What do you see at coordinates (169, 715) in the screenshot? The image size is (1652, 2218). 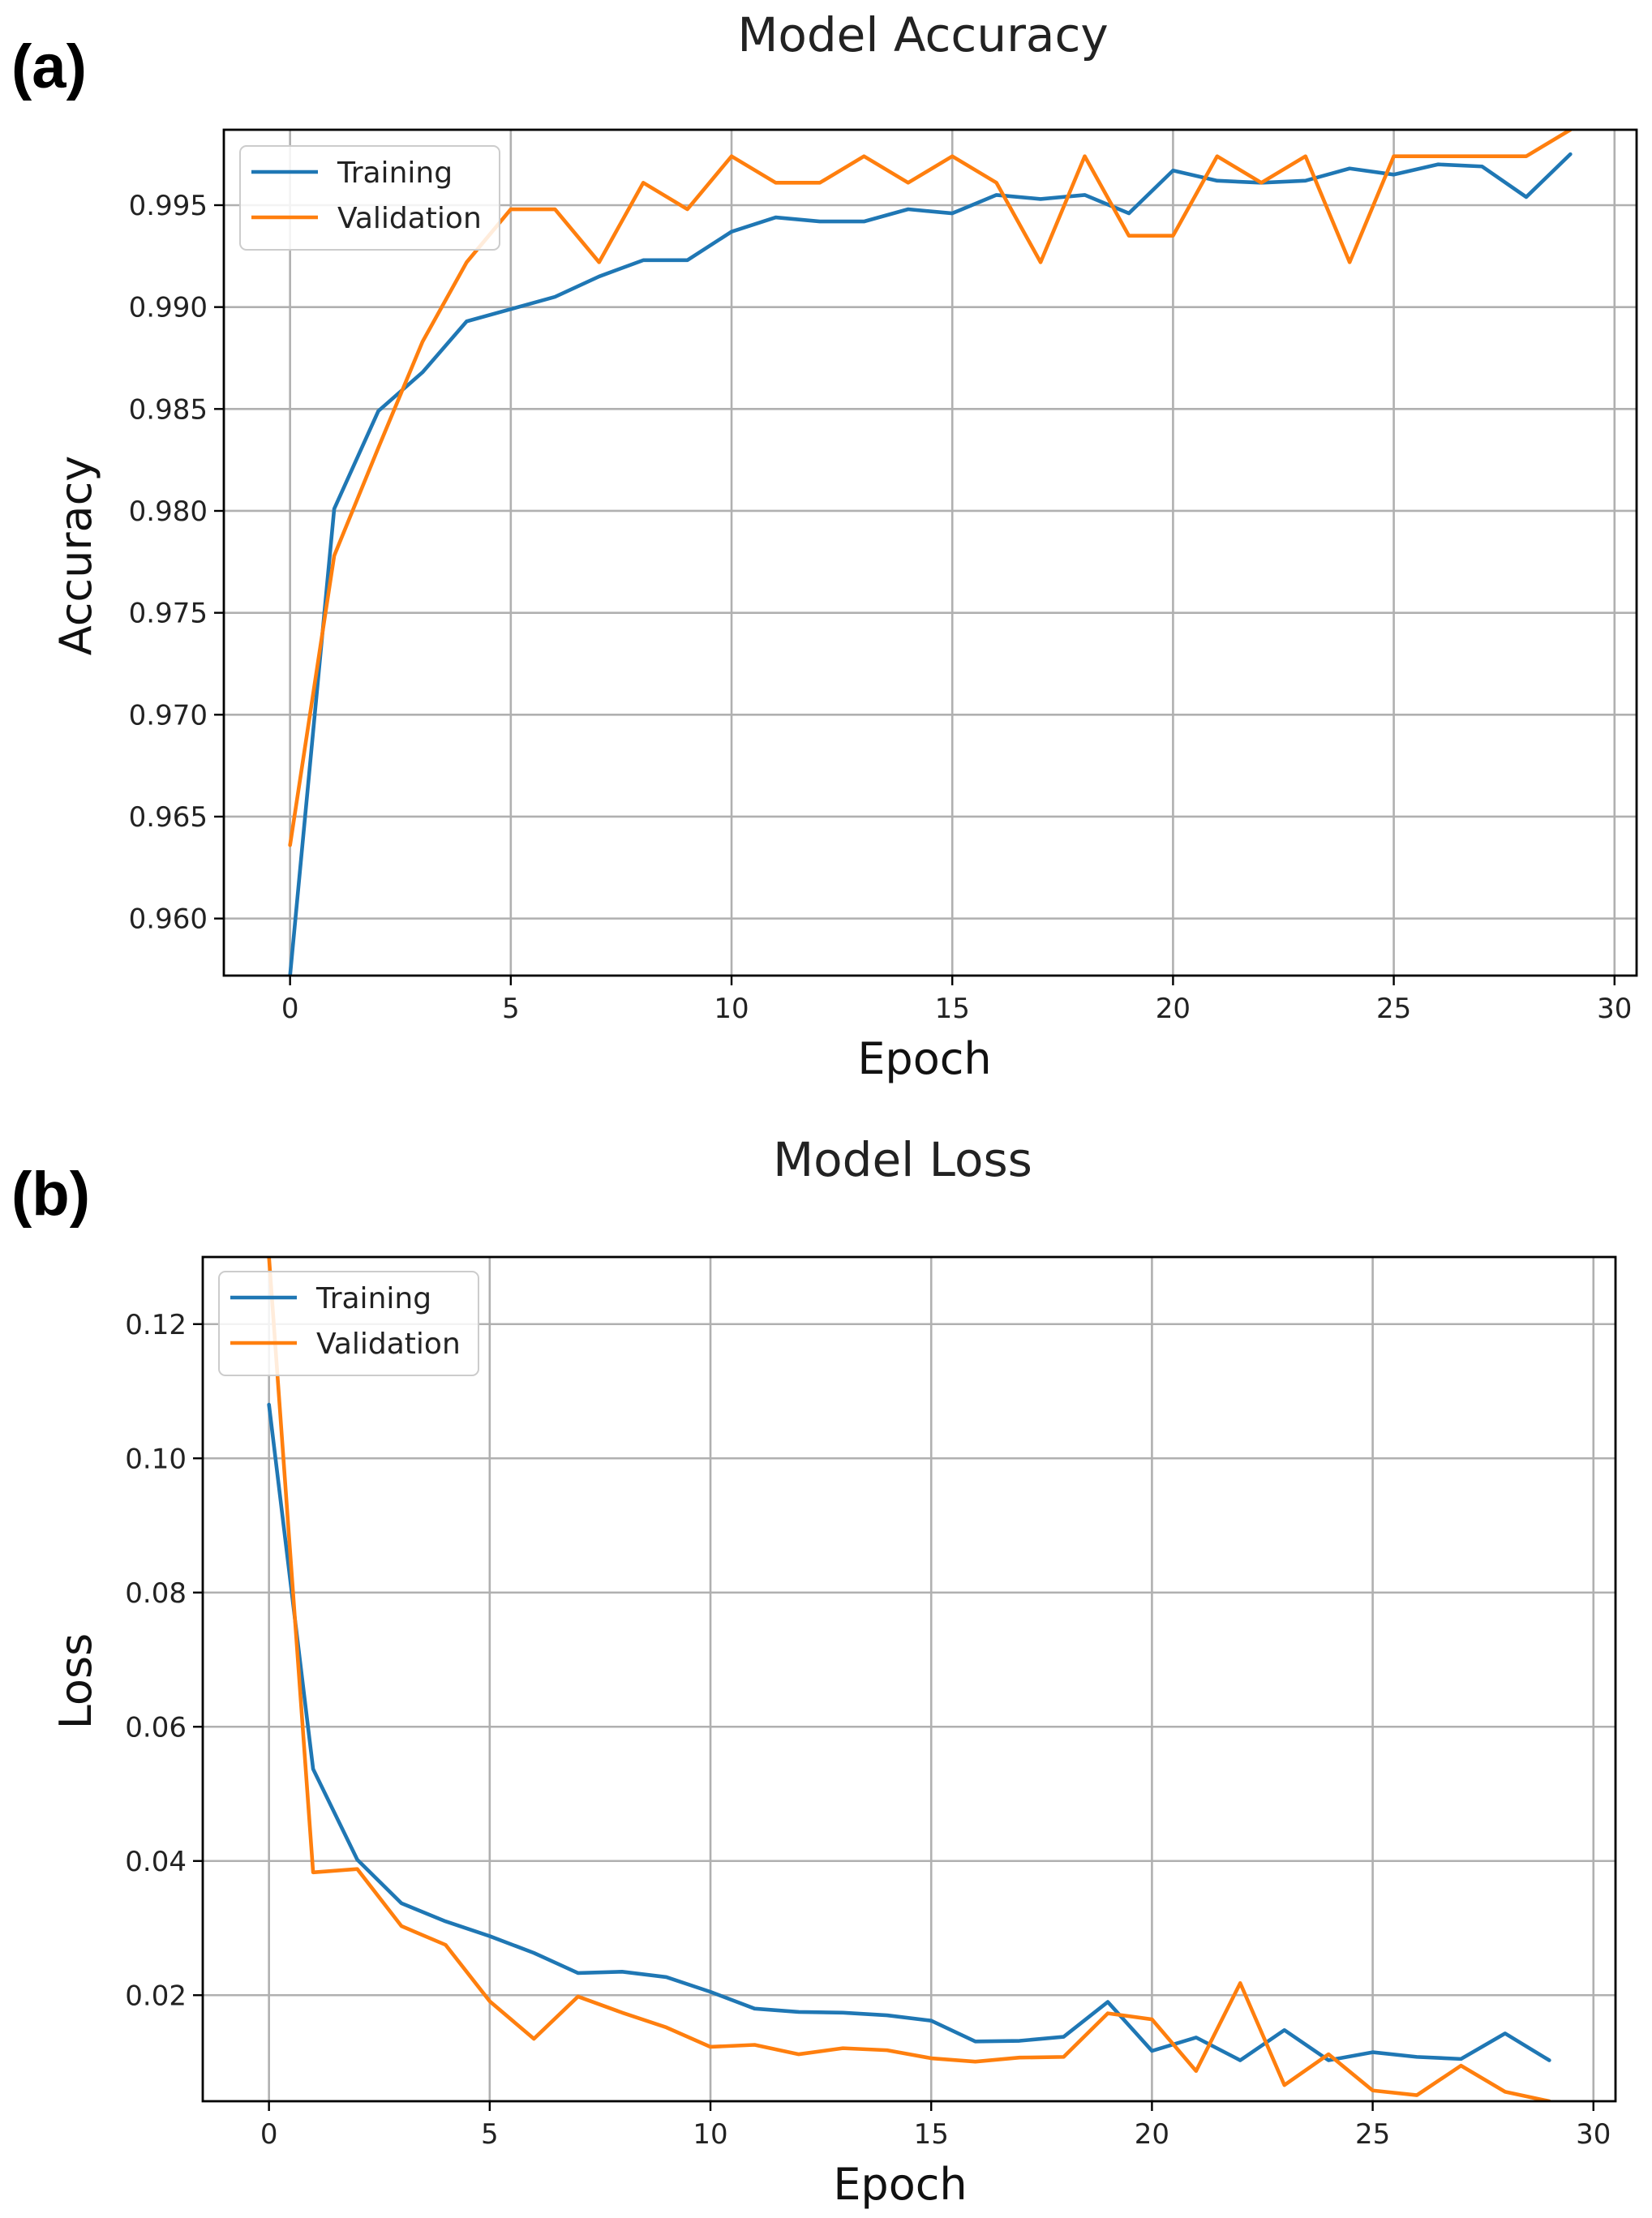 I see `accuracy-y-tick-label: 0.970` at bounding box center [169, 715].